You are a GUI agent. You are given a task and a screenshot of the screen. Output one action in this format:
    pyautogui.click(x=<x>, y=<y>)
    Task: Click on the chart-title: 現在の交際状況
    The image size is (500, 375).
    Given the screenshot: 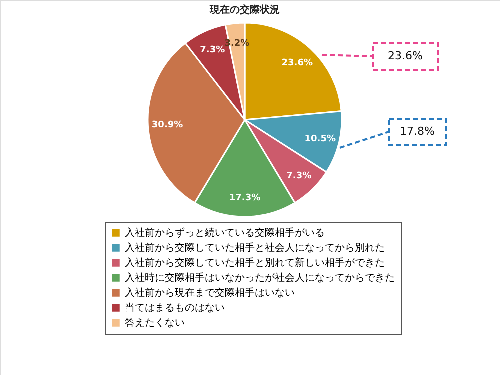 What is the action you would take?
    pyautogui.click(x=244, y=10)
    